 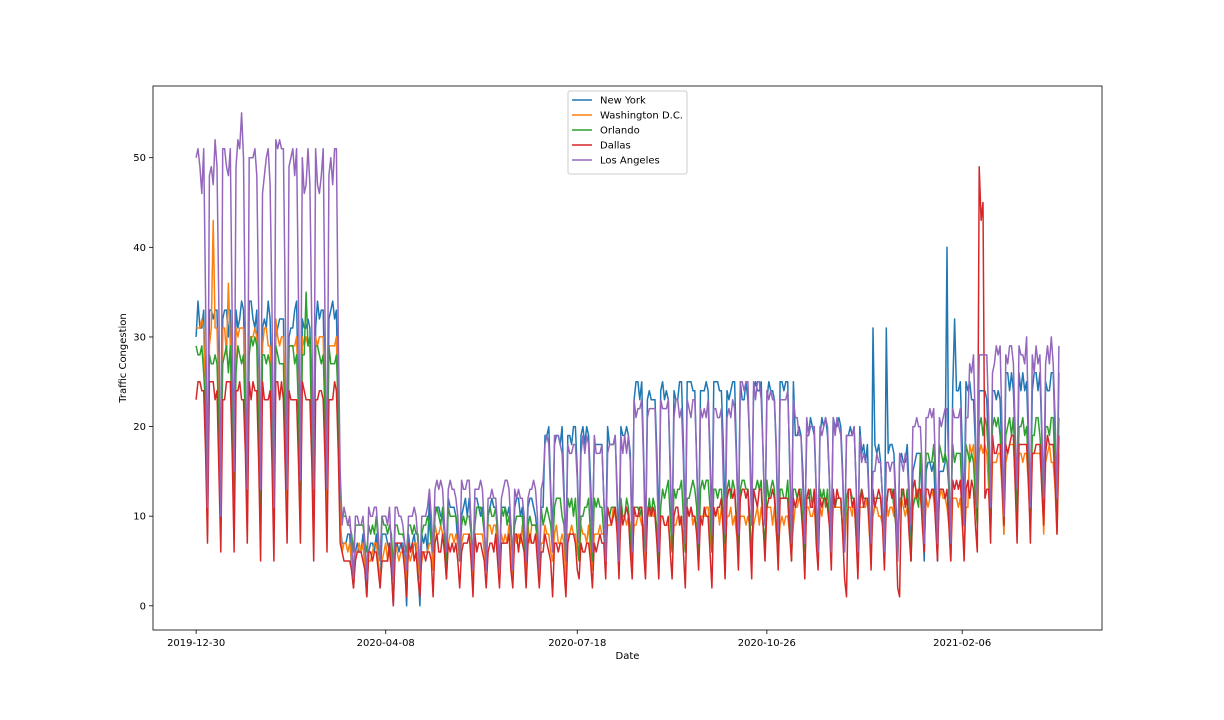 I want to click on y-tick-label: 50, so click(x=139, y=158).